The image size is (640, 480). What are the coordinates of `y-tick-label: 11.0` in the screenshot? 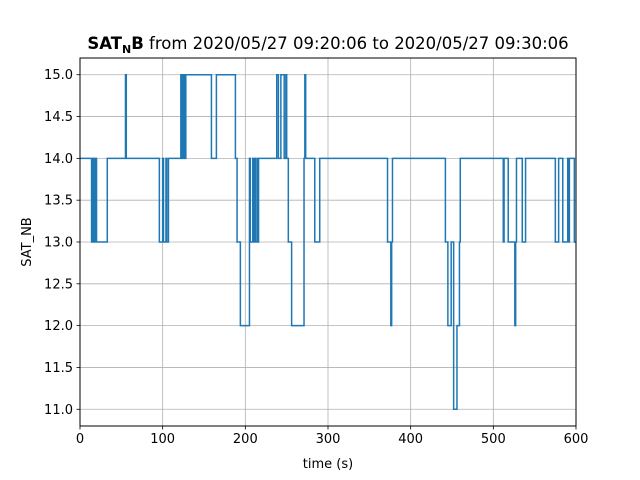 It's located at (58, 410).